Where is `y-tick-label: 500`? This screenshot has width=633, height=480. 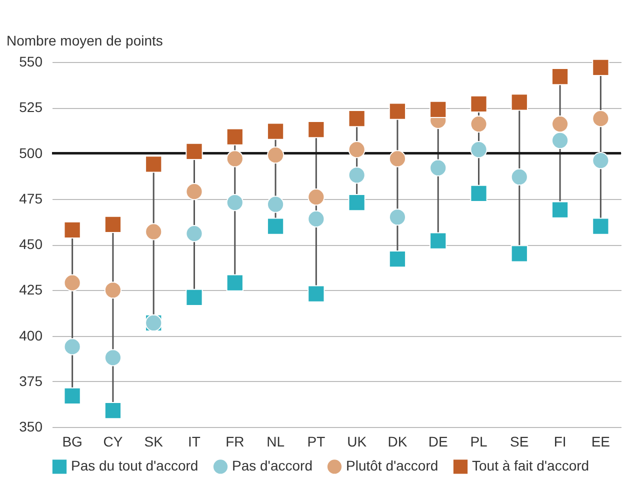
y-tick-label: 500 is located at coordinates (31, 152).